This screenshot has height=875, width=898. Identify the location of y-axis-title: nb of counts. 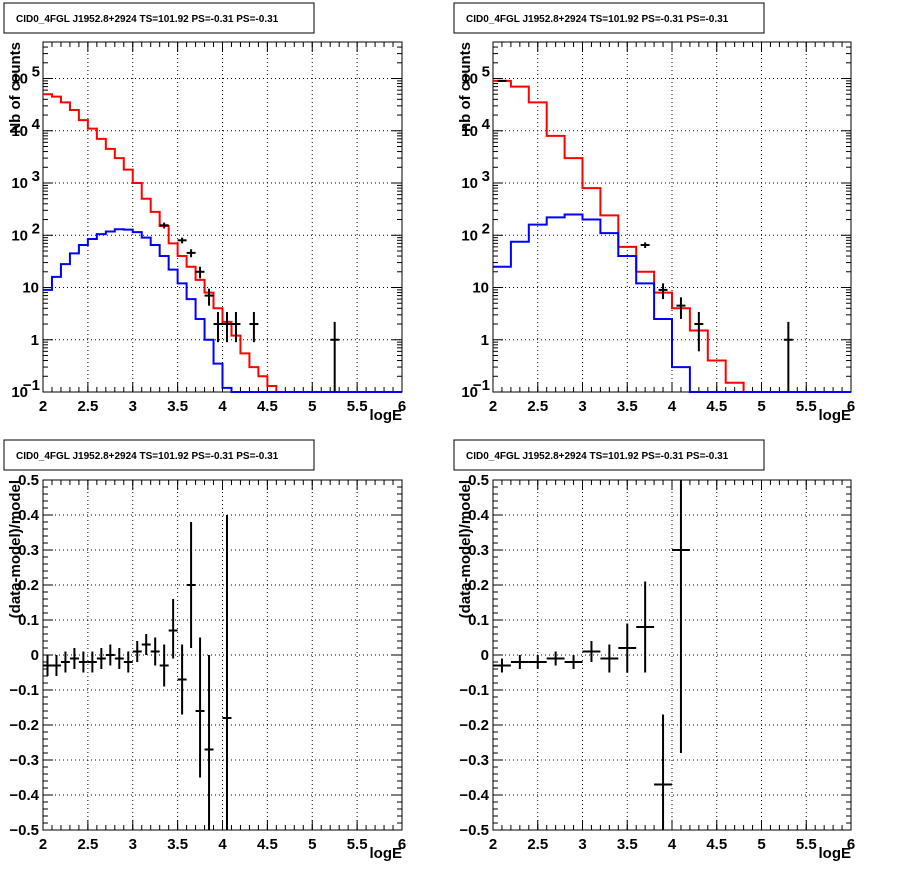
(465, 87).